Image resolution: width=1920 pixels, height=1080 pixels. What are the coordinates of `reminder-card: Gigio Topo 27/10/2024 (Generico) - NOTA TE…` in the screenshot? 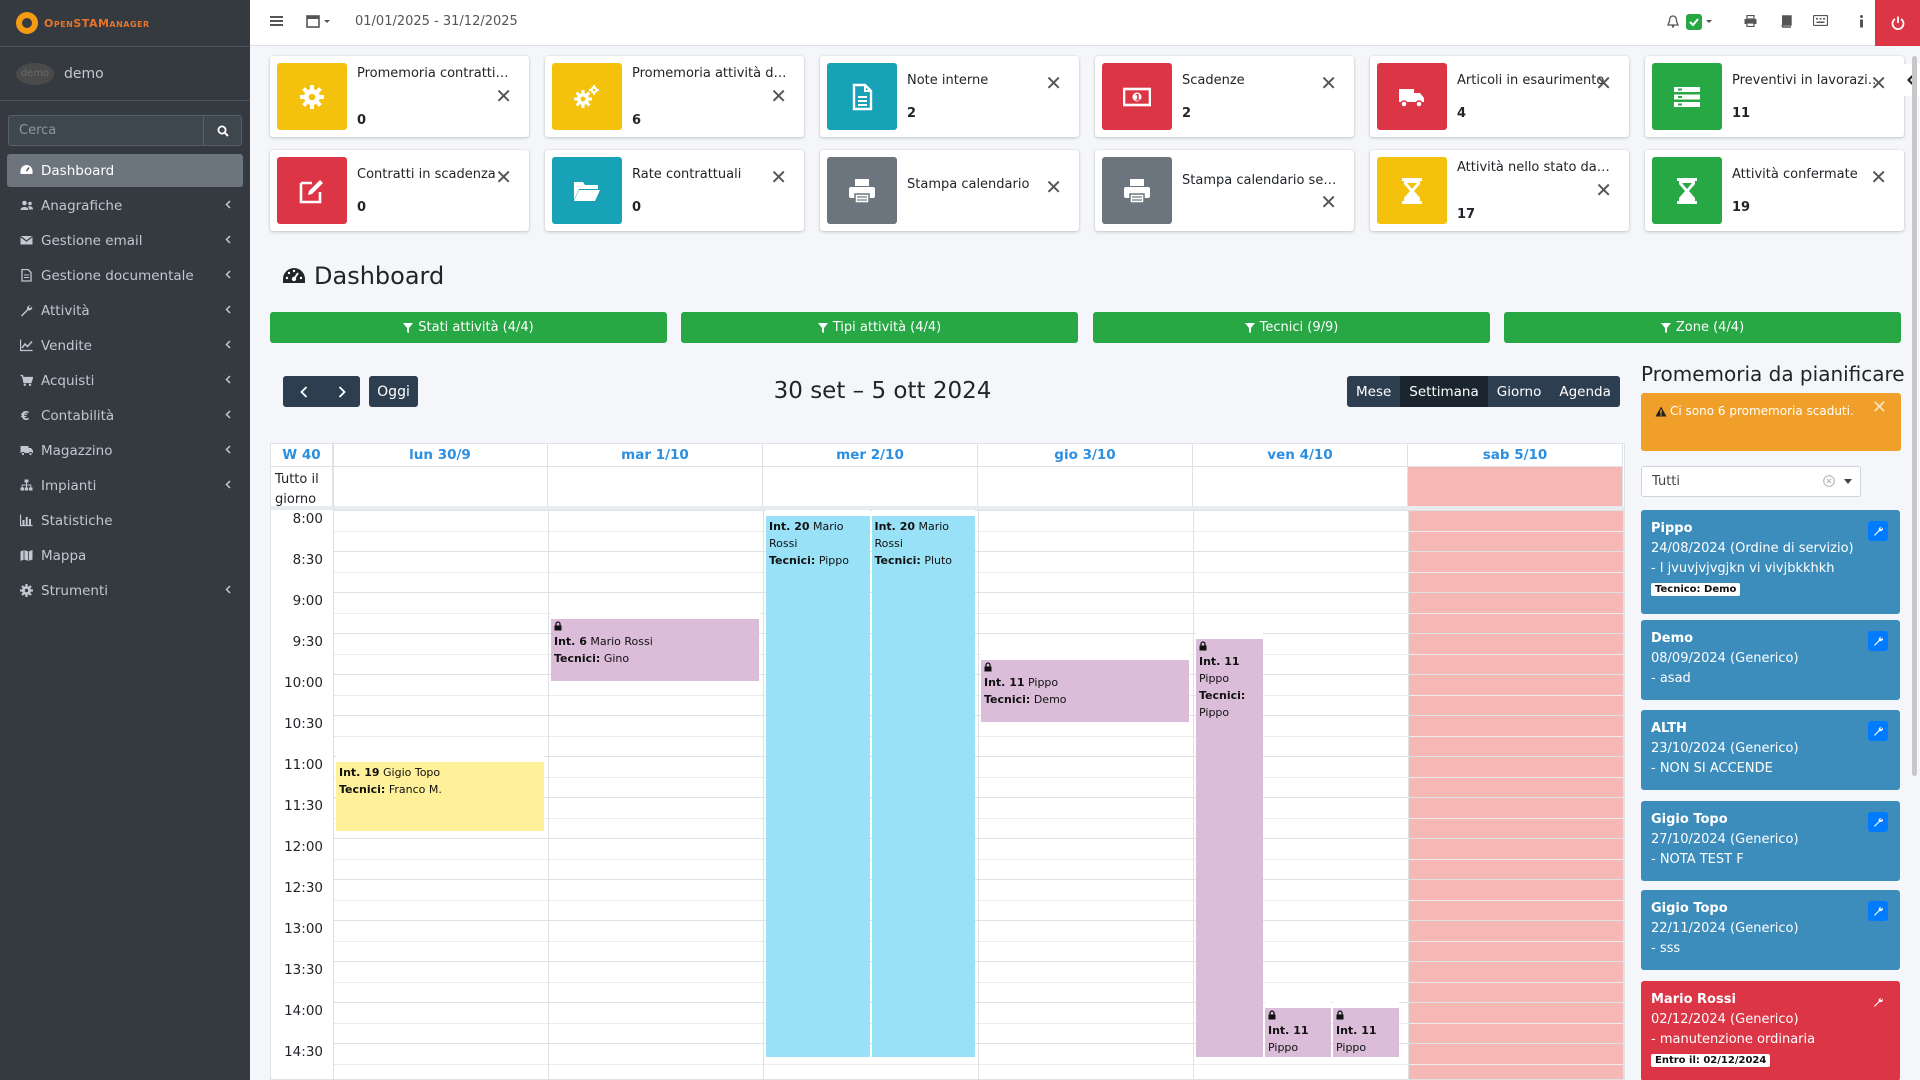 It's located at (1770, 841).